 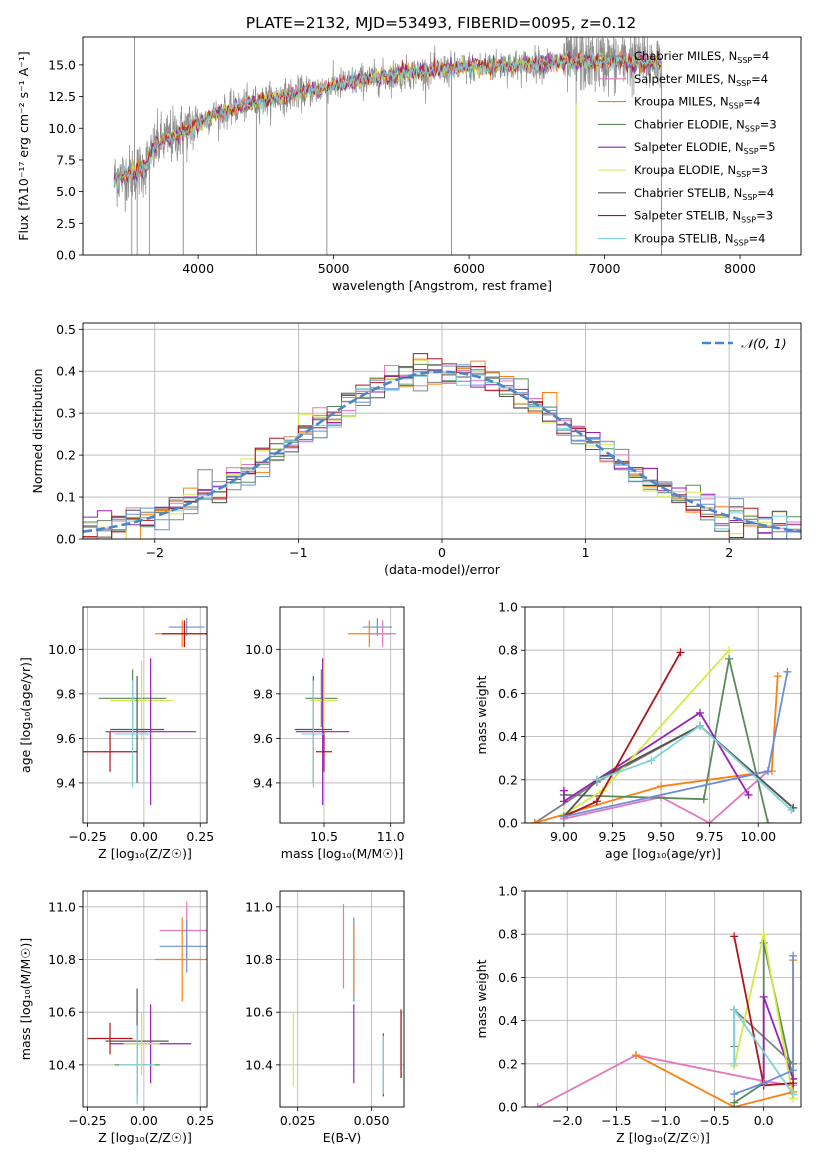 I want to click on legend-entry: Chabrier ELODIE, NSSP=3, so click(x=705, y=125).